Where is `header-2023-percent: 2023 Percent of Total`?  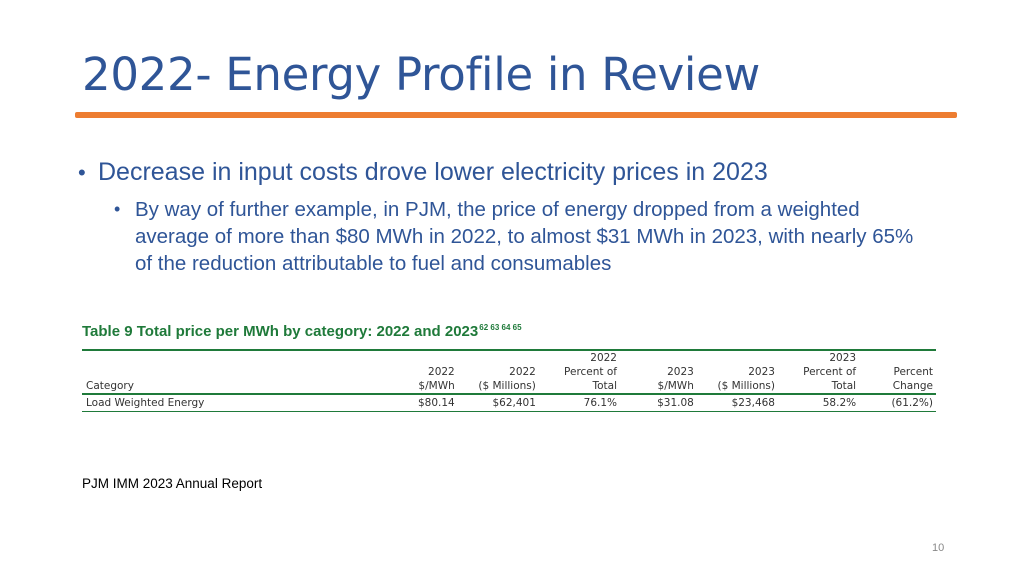
header-2023-percent: 2023 Percent of Total is located at coordinates (830, 372).